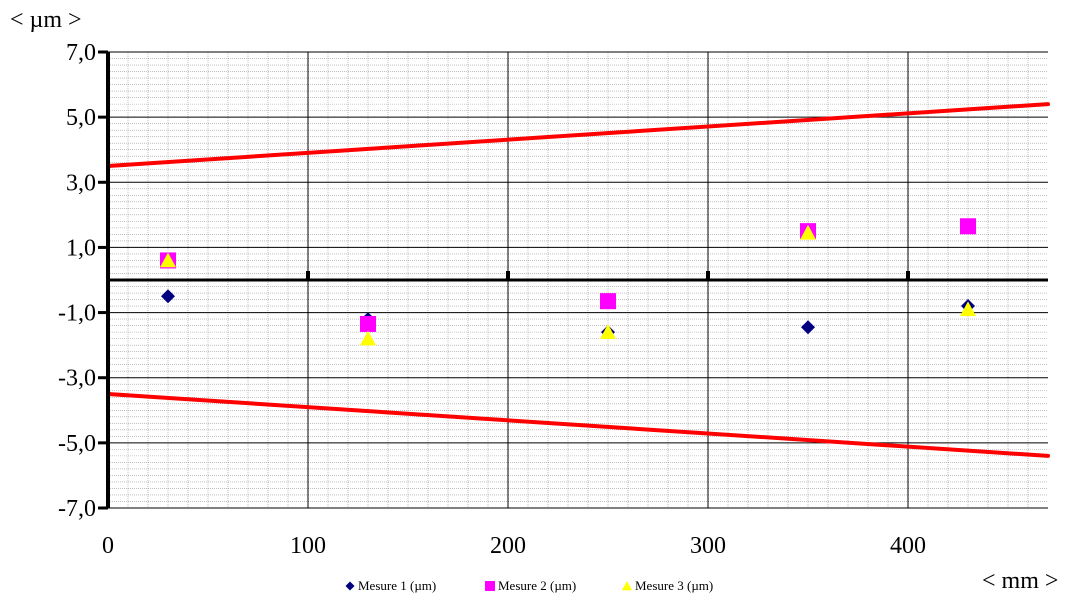  I want to click on legend-label-series-2: Mesure 2 (µm), so click(537, 585).